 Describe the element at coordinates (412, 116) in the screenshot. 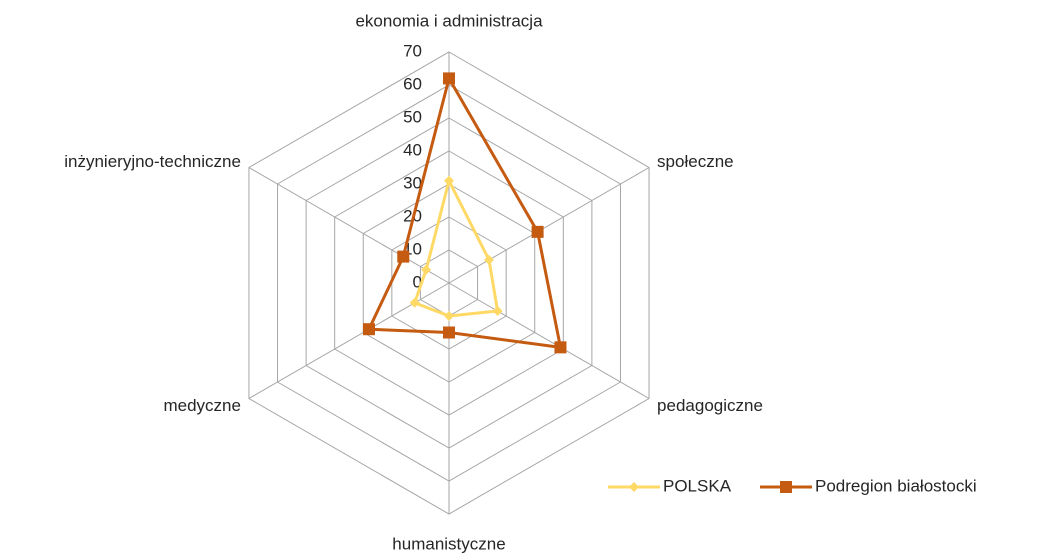

I see `r-tick-label: 50` at that location.